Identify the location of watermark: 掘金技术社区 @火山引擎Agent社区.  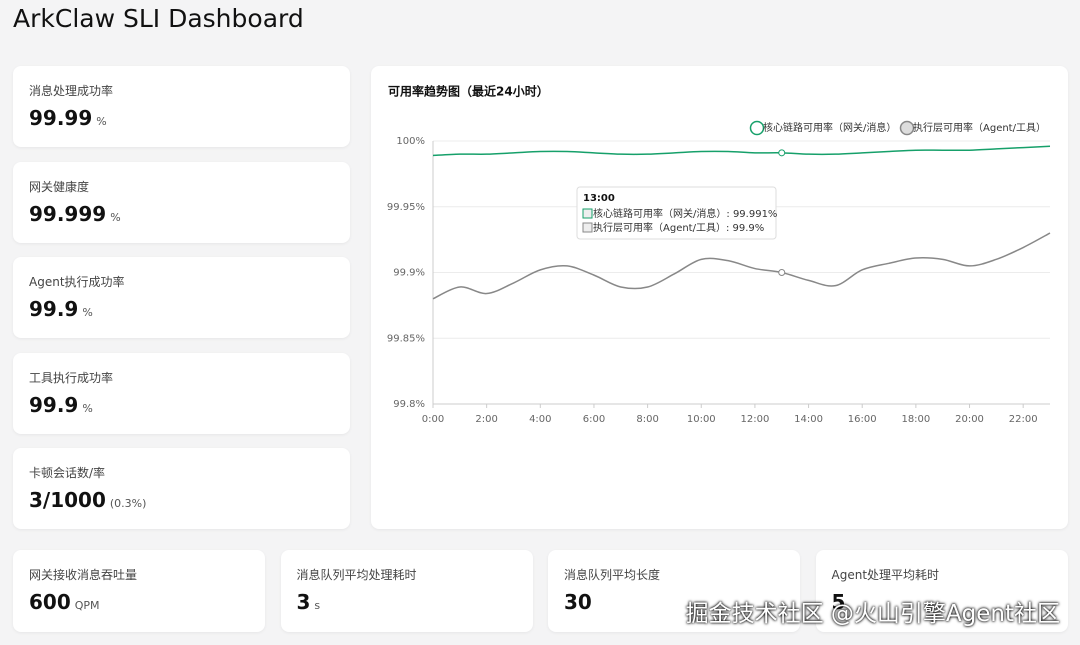
(872, 614).